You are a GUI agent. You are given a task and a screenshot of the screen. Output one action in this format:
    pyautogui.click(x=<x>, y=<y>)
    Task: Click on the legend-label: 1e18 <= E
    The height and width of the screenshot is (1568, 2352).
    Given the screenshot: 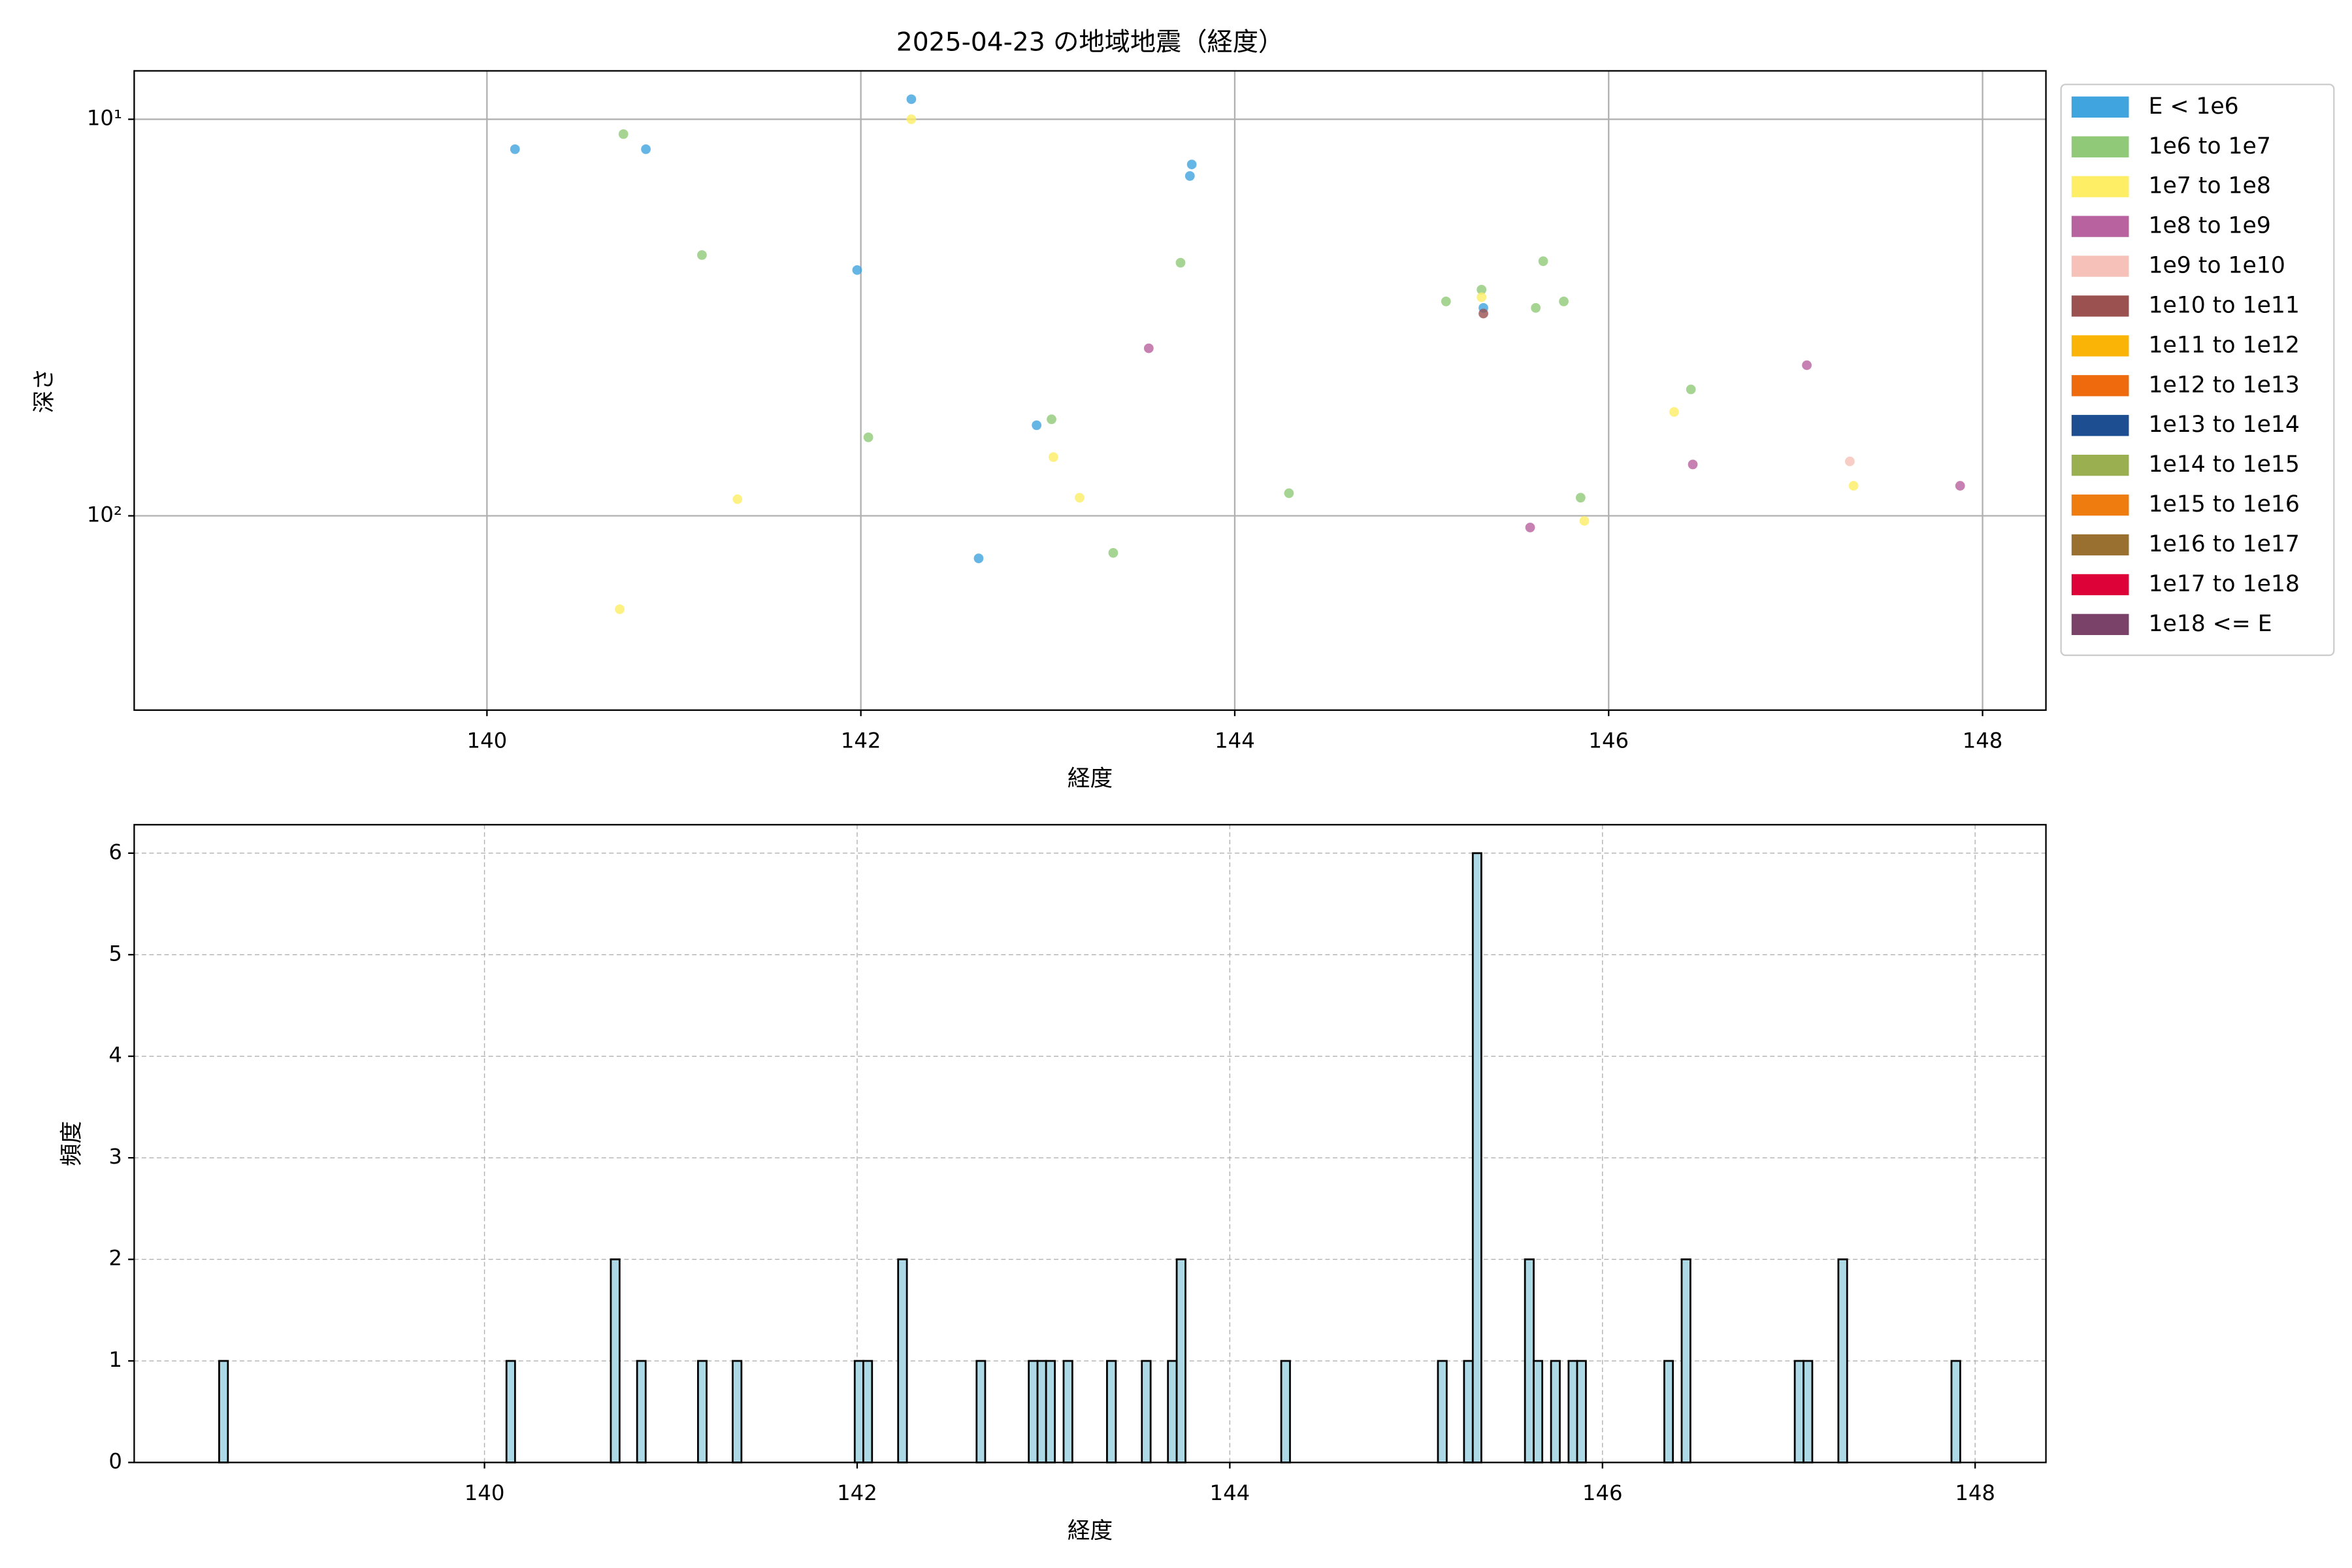 What is the action you would take?
    pyautogui.click(x=2210, y=624)
    